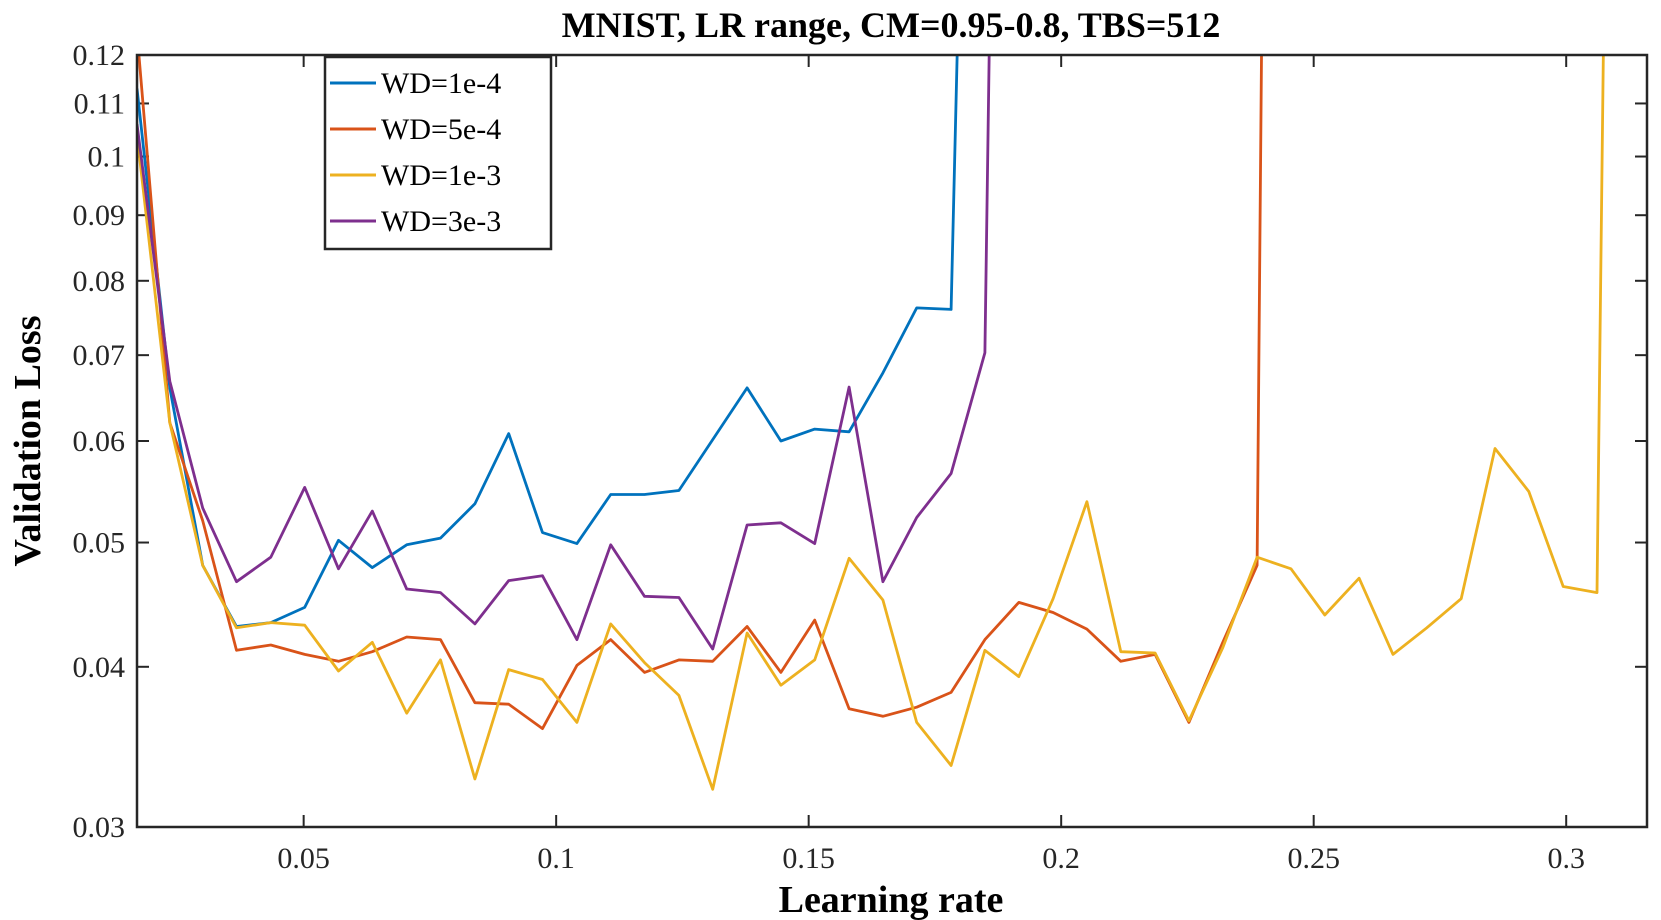 The height and width of the screenshot is (920, 1661). I want to click on y-axis-label: Validation Loss, so click(28, 441).